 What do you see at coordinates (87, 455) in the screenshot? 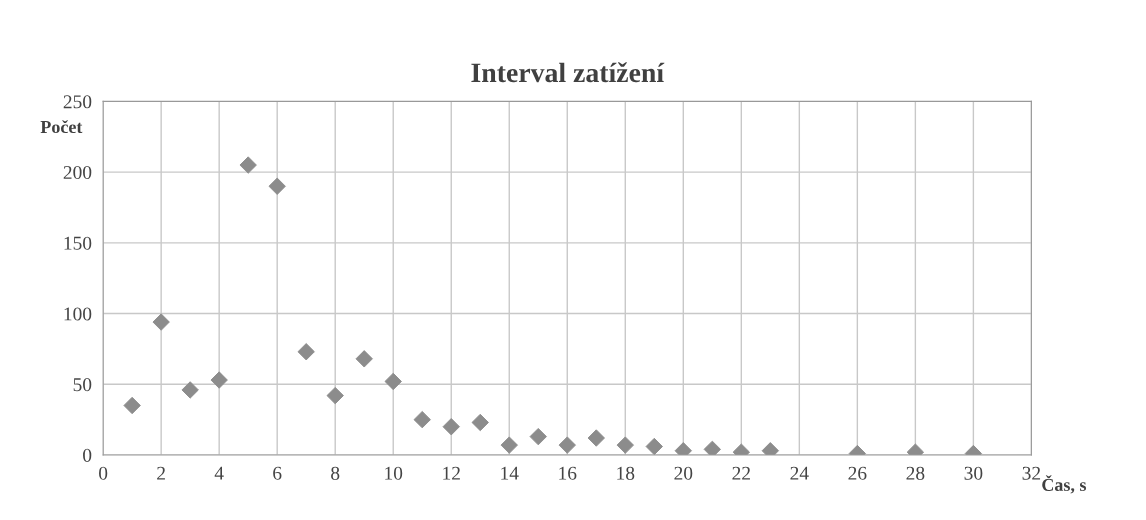
I see `y-tick-label: 0` at bounding box center [87, 455].